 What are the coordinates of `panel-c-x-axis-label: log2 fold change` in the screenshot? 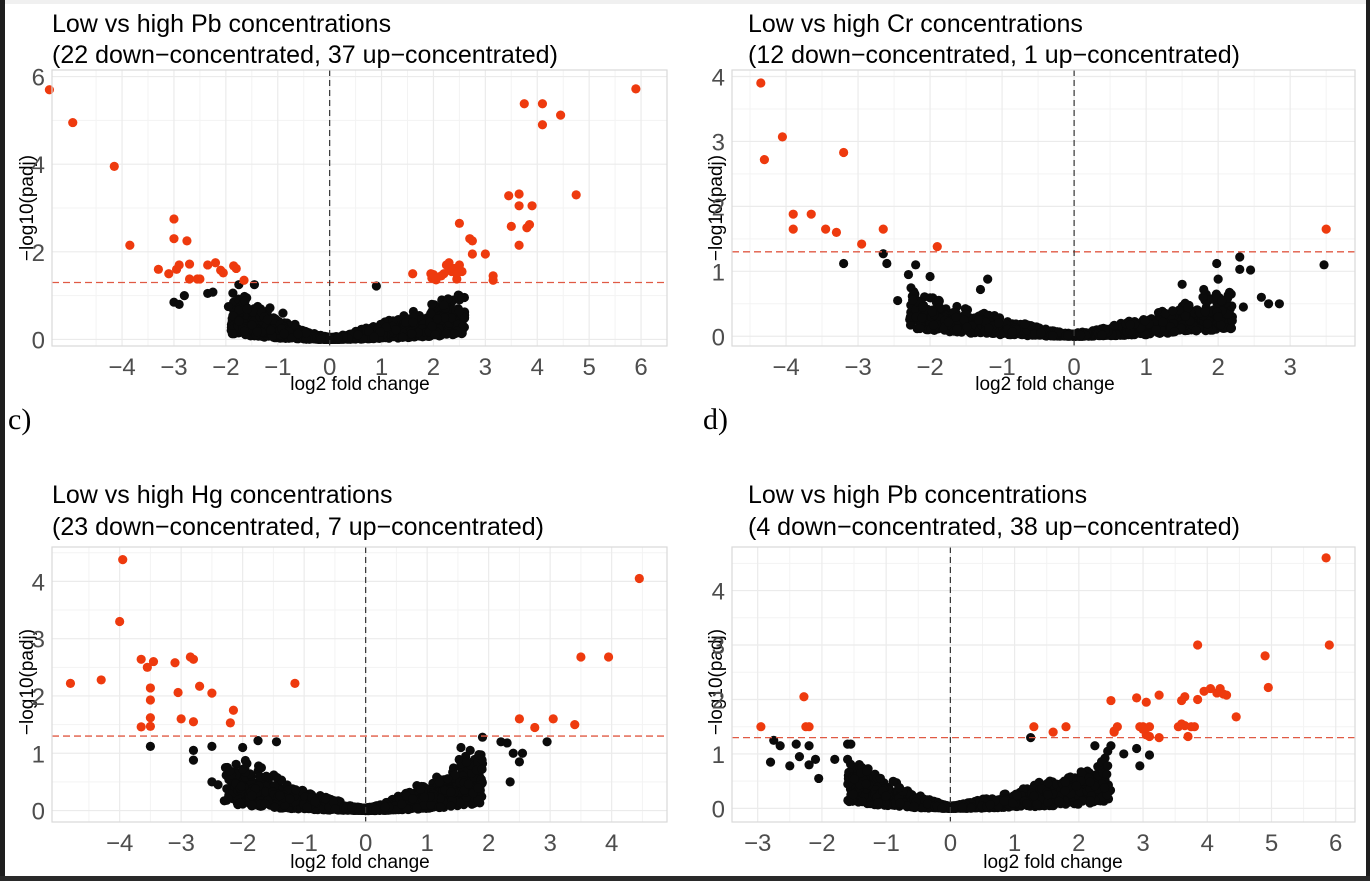 It's located at (359, 862).